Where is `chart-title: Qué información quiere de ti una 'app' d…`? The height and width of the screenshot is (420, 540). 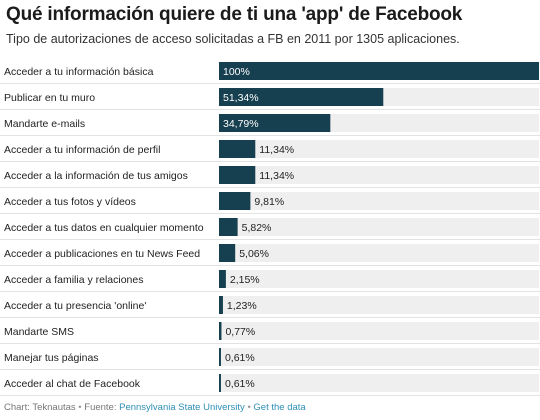
chart-title: Qué información quiere de ti una 'app' d… is located at coordinates (234, 14).